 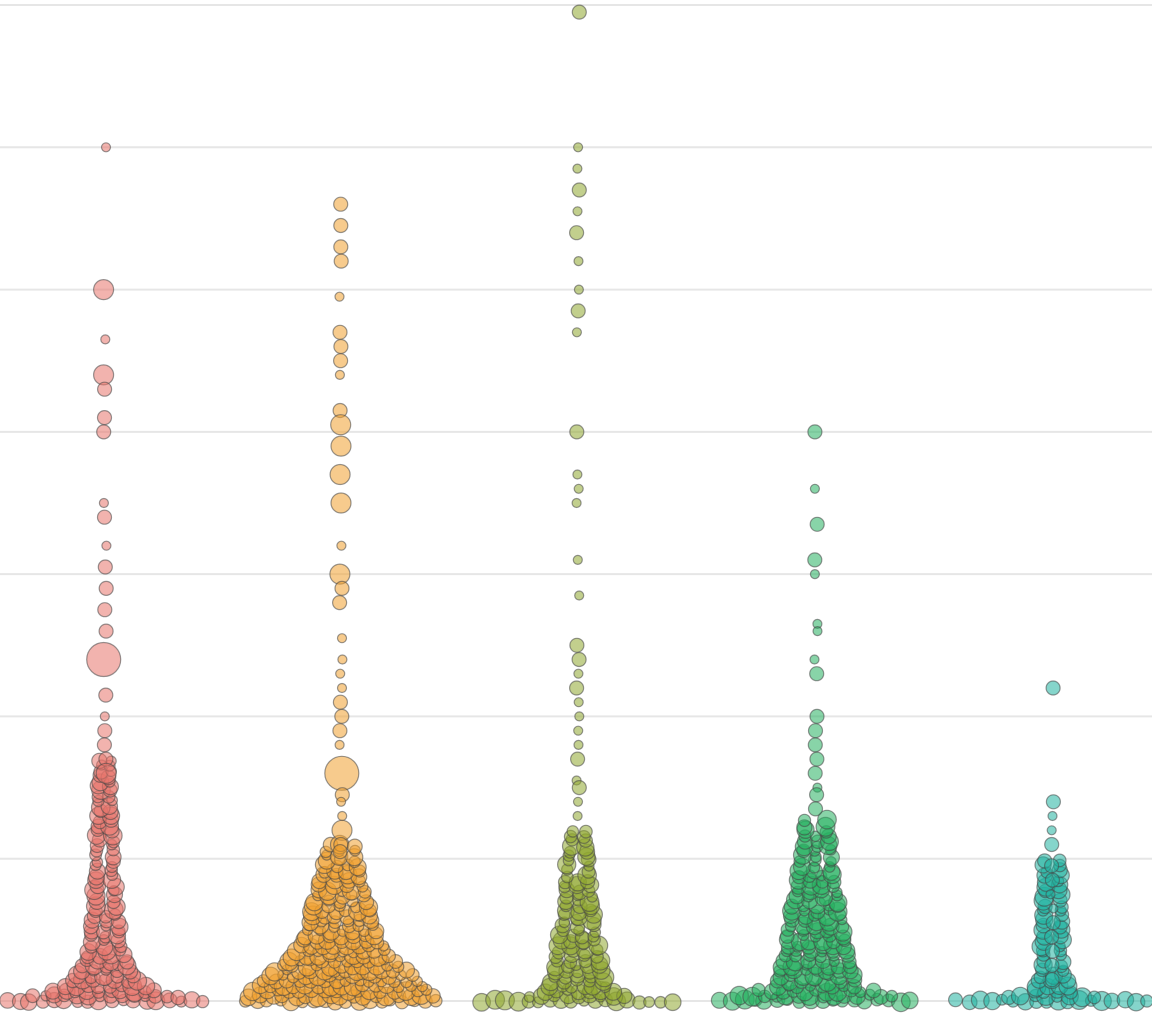 I want to click on series-s4, so click(x=814, y=718).